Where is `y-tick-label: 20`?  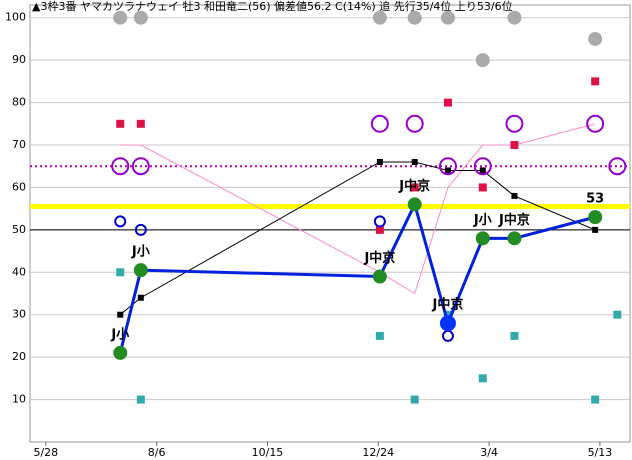
y-tick-label: 20 is located at coordinates (19, 356).